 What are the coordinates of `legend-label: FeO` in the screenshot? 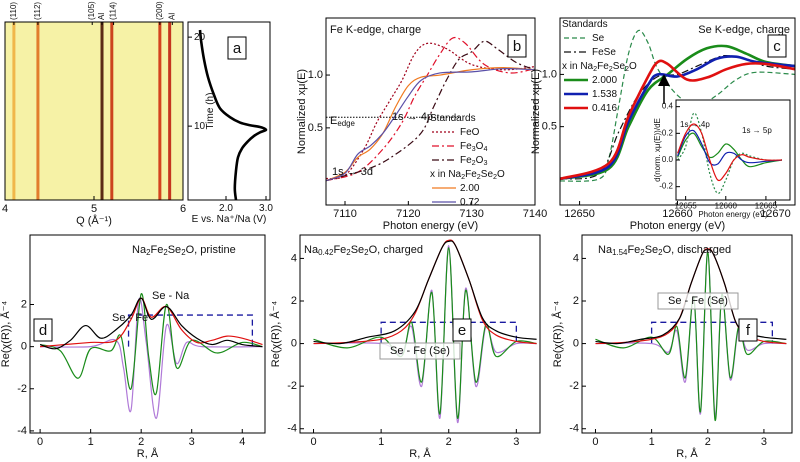 It's located at (470, 132).